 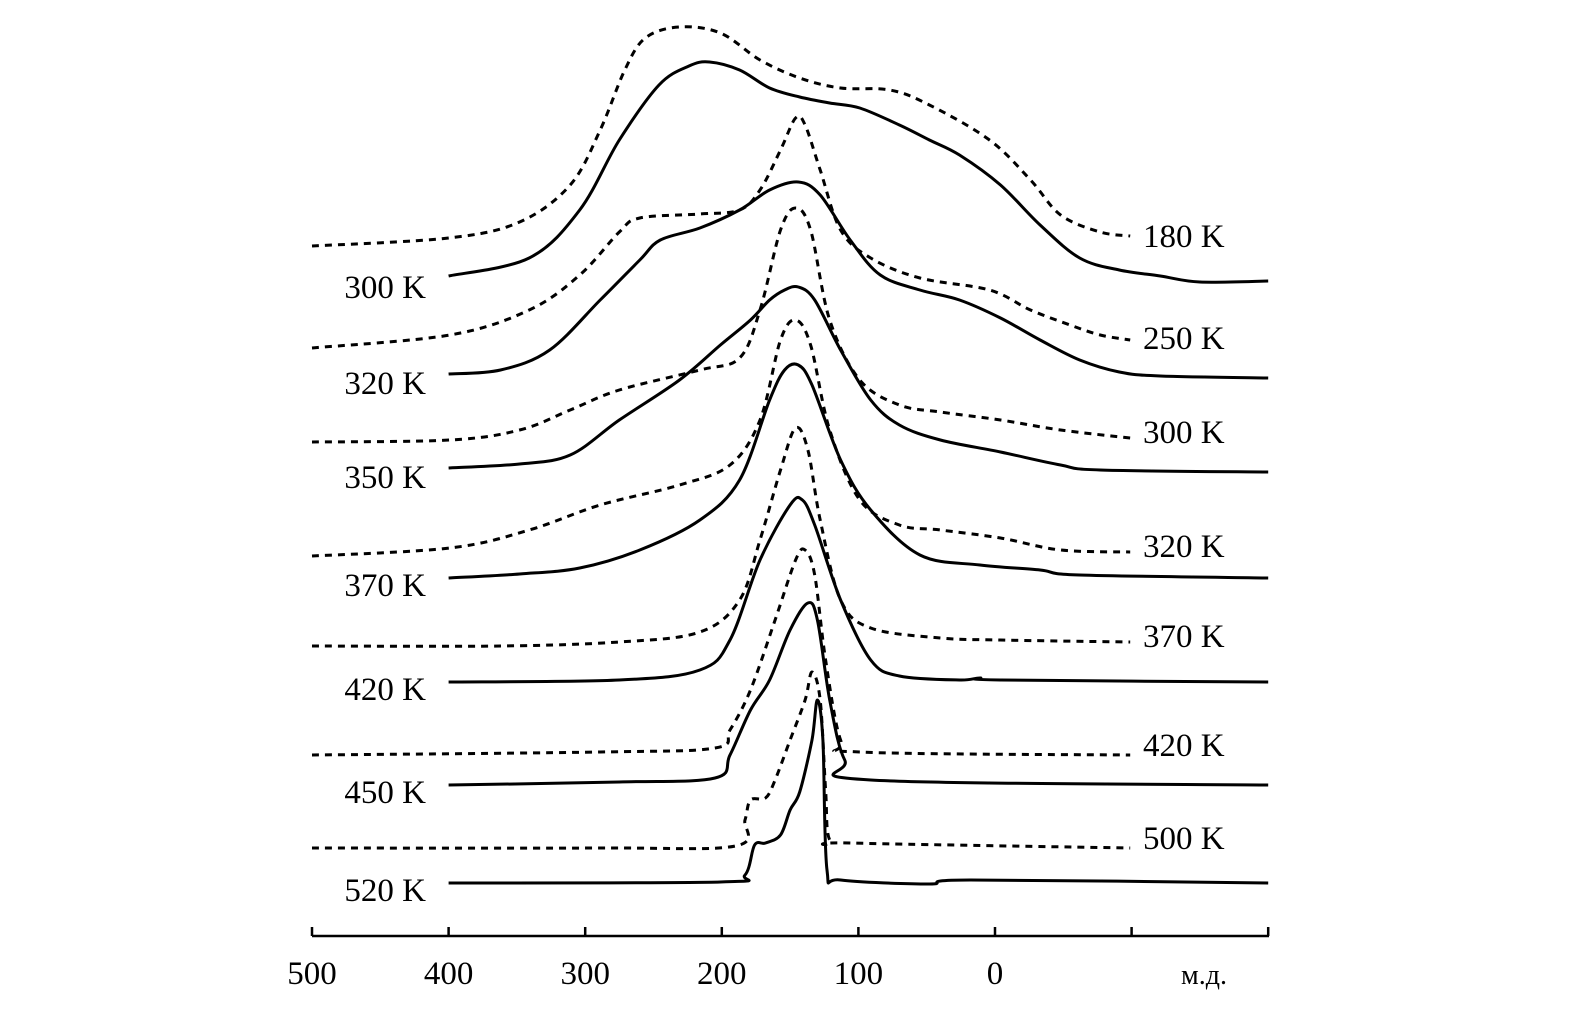 I want to click on series-label: 450 K, so click(x=385, y=793).